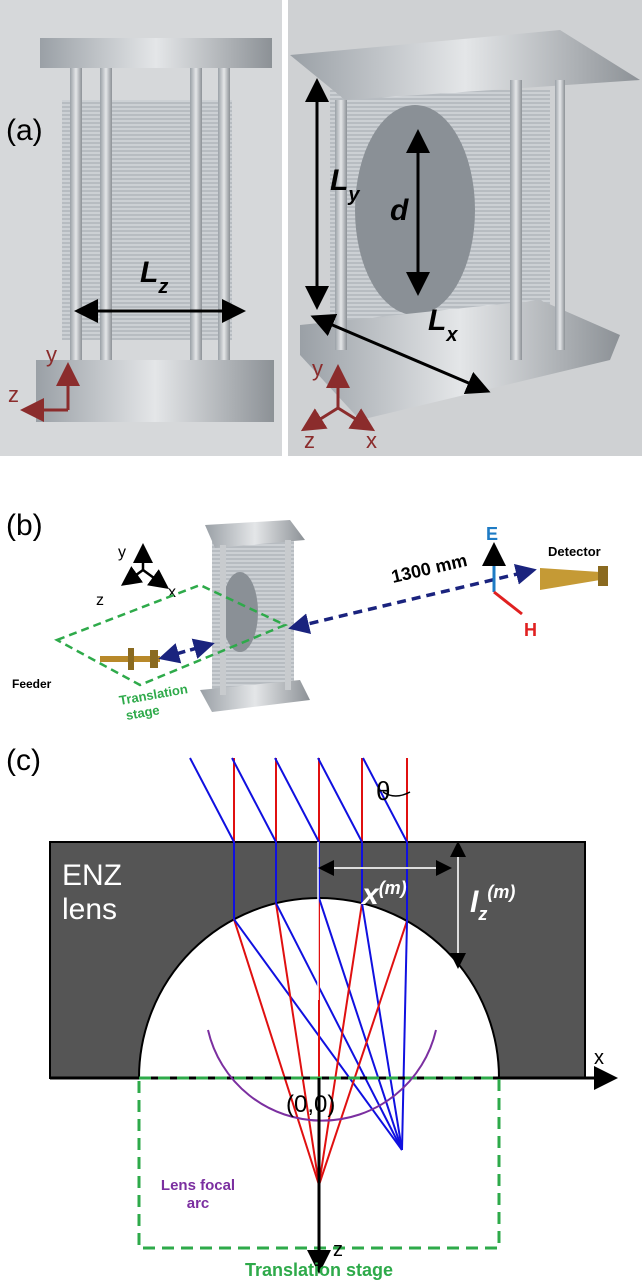 This screenshot has height=1281, width=642. I want to click on line: stage, so click(143, 712).